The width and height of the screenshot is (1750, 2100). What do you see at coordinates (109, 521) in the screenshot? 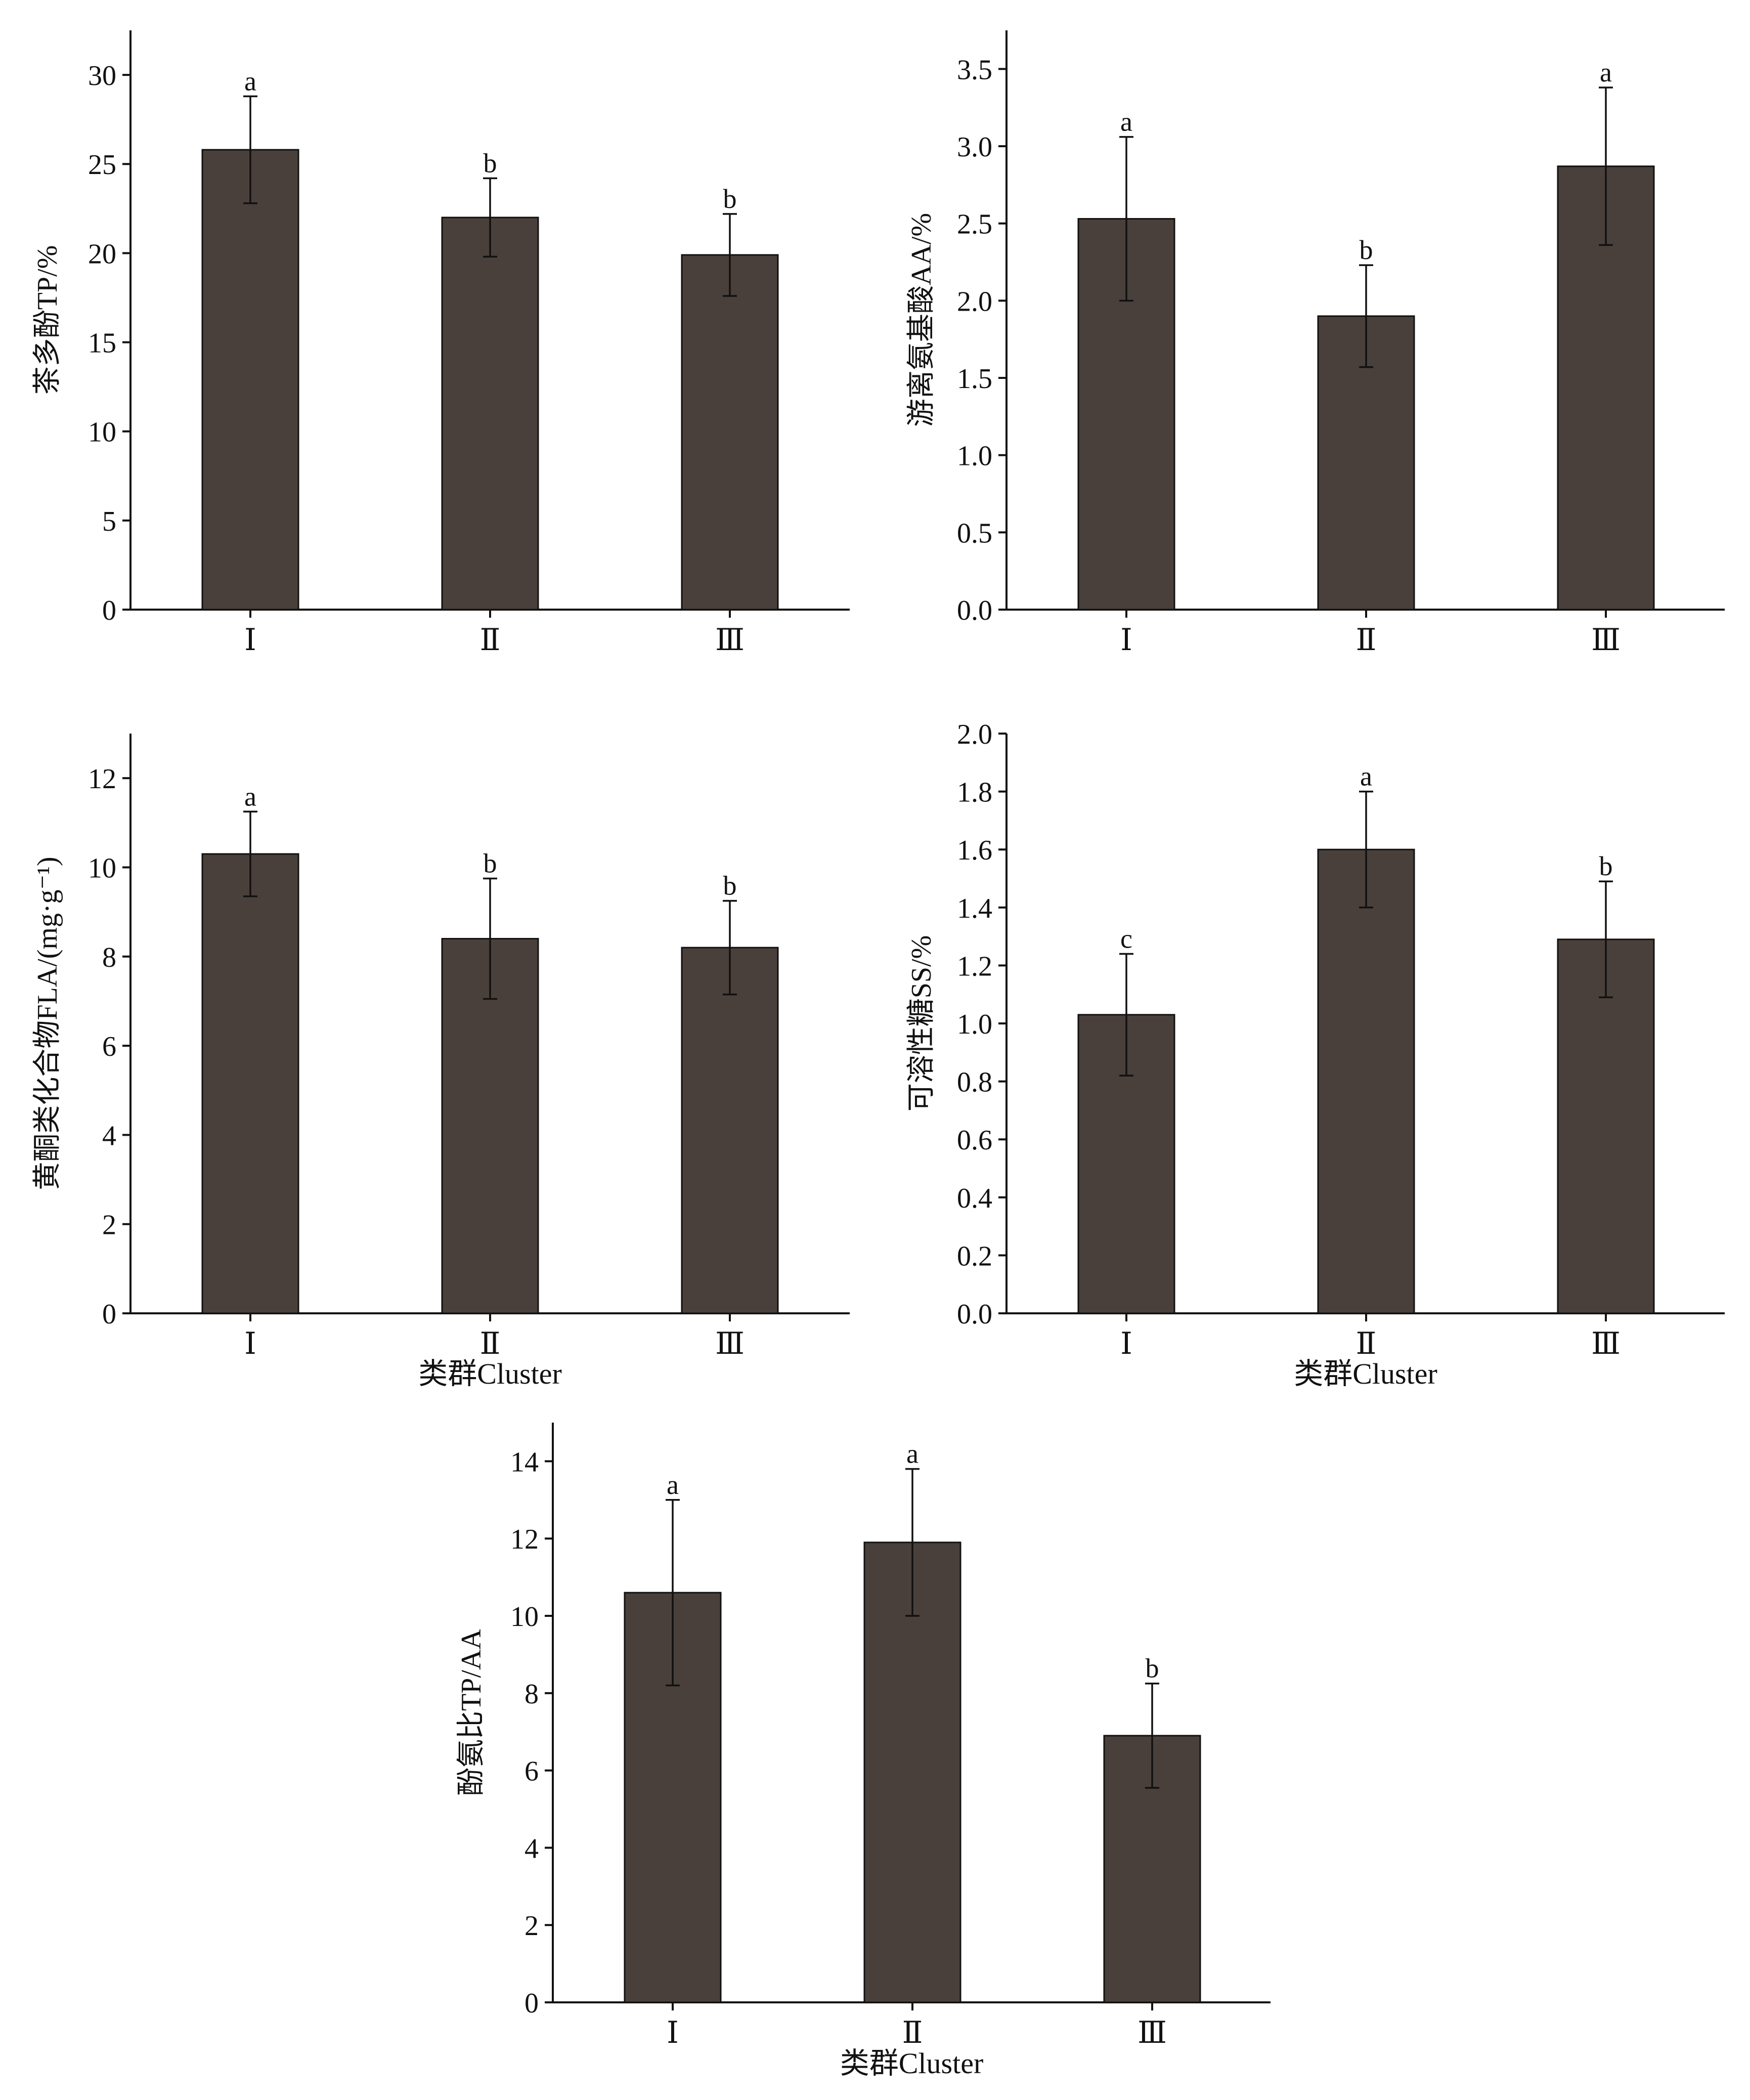
I see `y-tick-label: 5` at bounding box center [109, 521].